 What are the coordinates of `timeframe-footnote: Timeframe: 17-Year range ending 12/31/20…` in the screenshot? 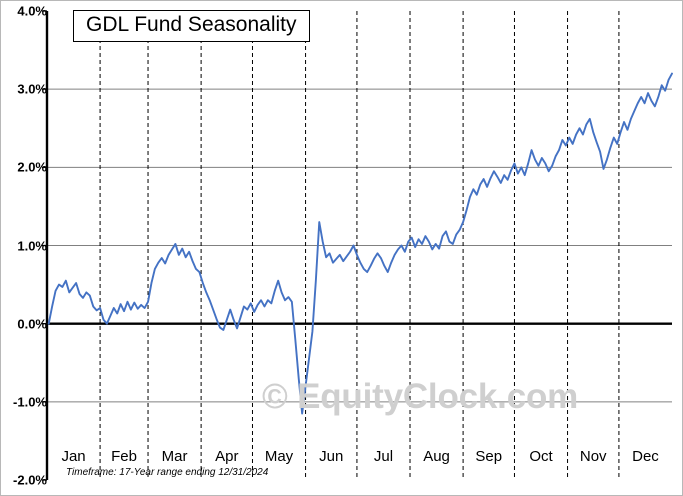 It's located at (167, 472).